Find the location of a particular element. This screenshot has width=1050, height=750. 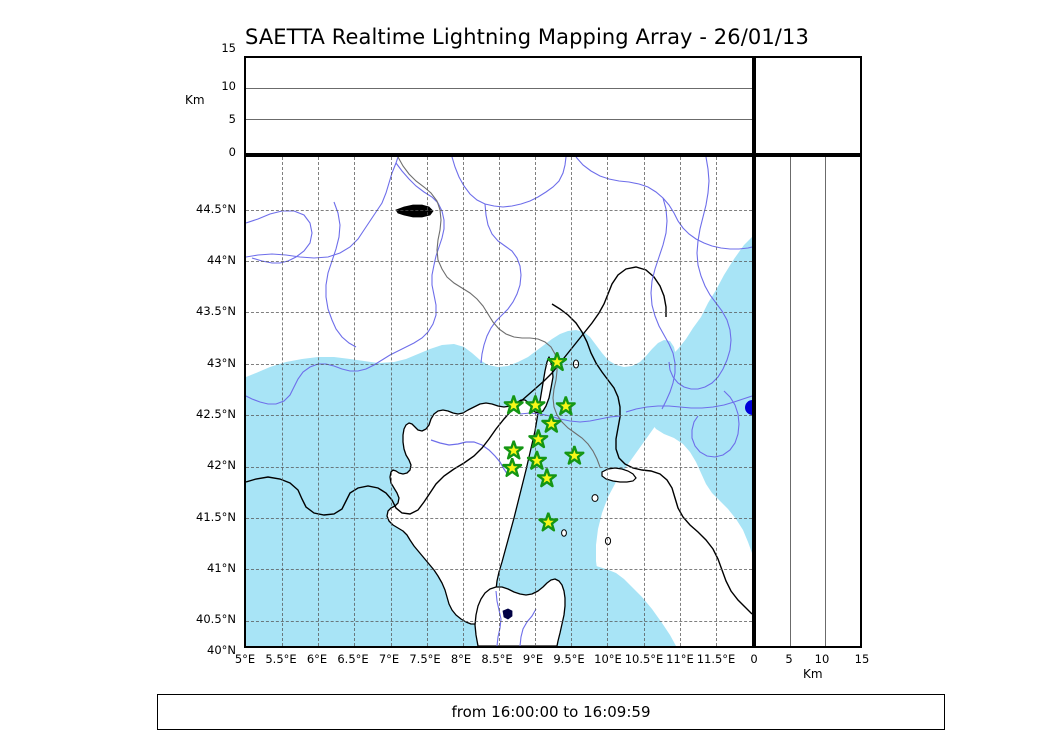

lat-tick-44.5: 44.5°N is located at coordinates (216, 209).